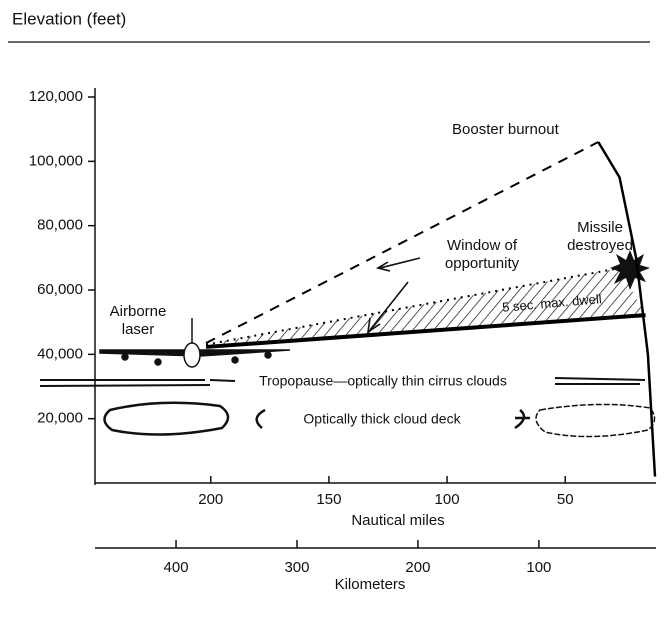  What do you see at coordinates (195, 343) in the screenshot?
I see `airplane` at bounding box center [195, 343].